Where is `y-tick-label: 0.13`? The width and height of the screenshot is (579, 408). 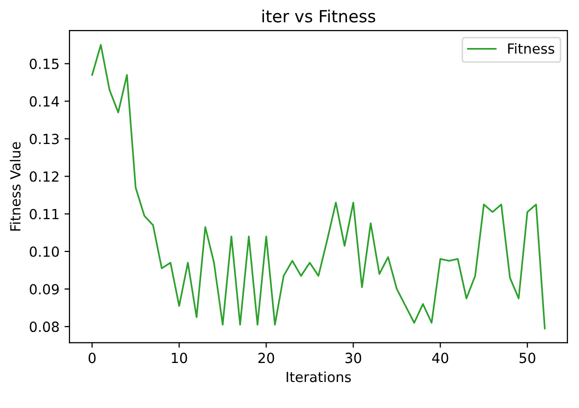 y-tick-label: 0.13 is located at coordinates (44, 139).